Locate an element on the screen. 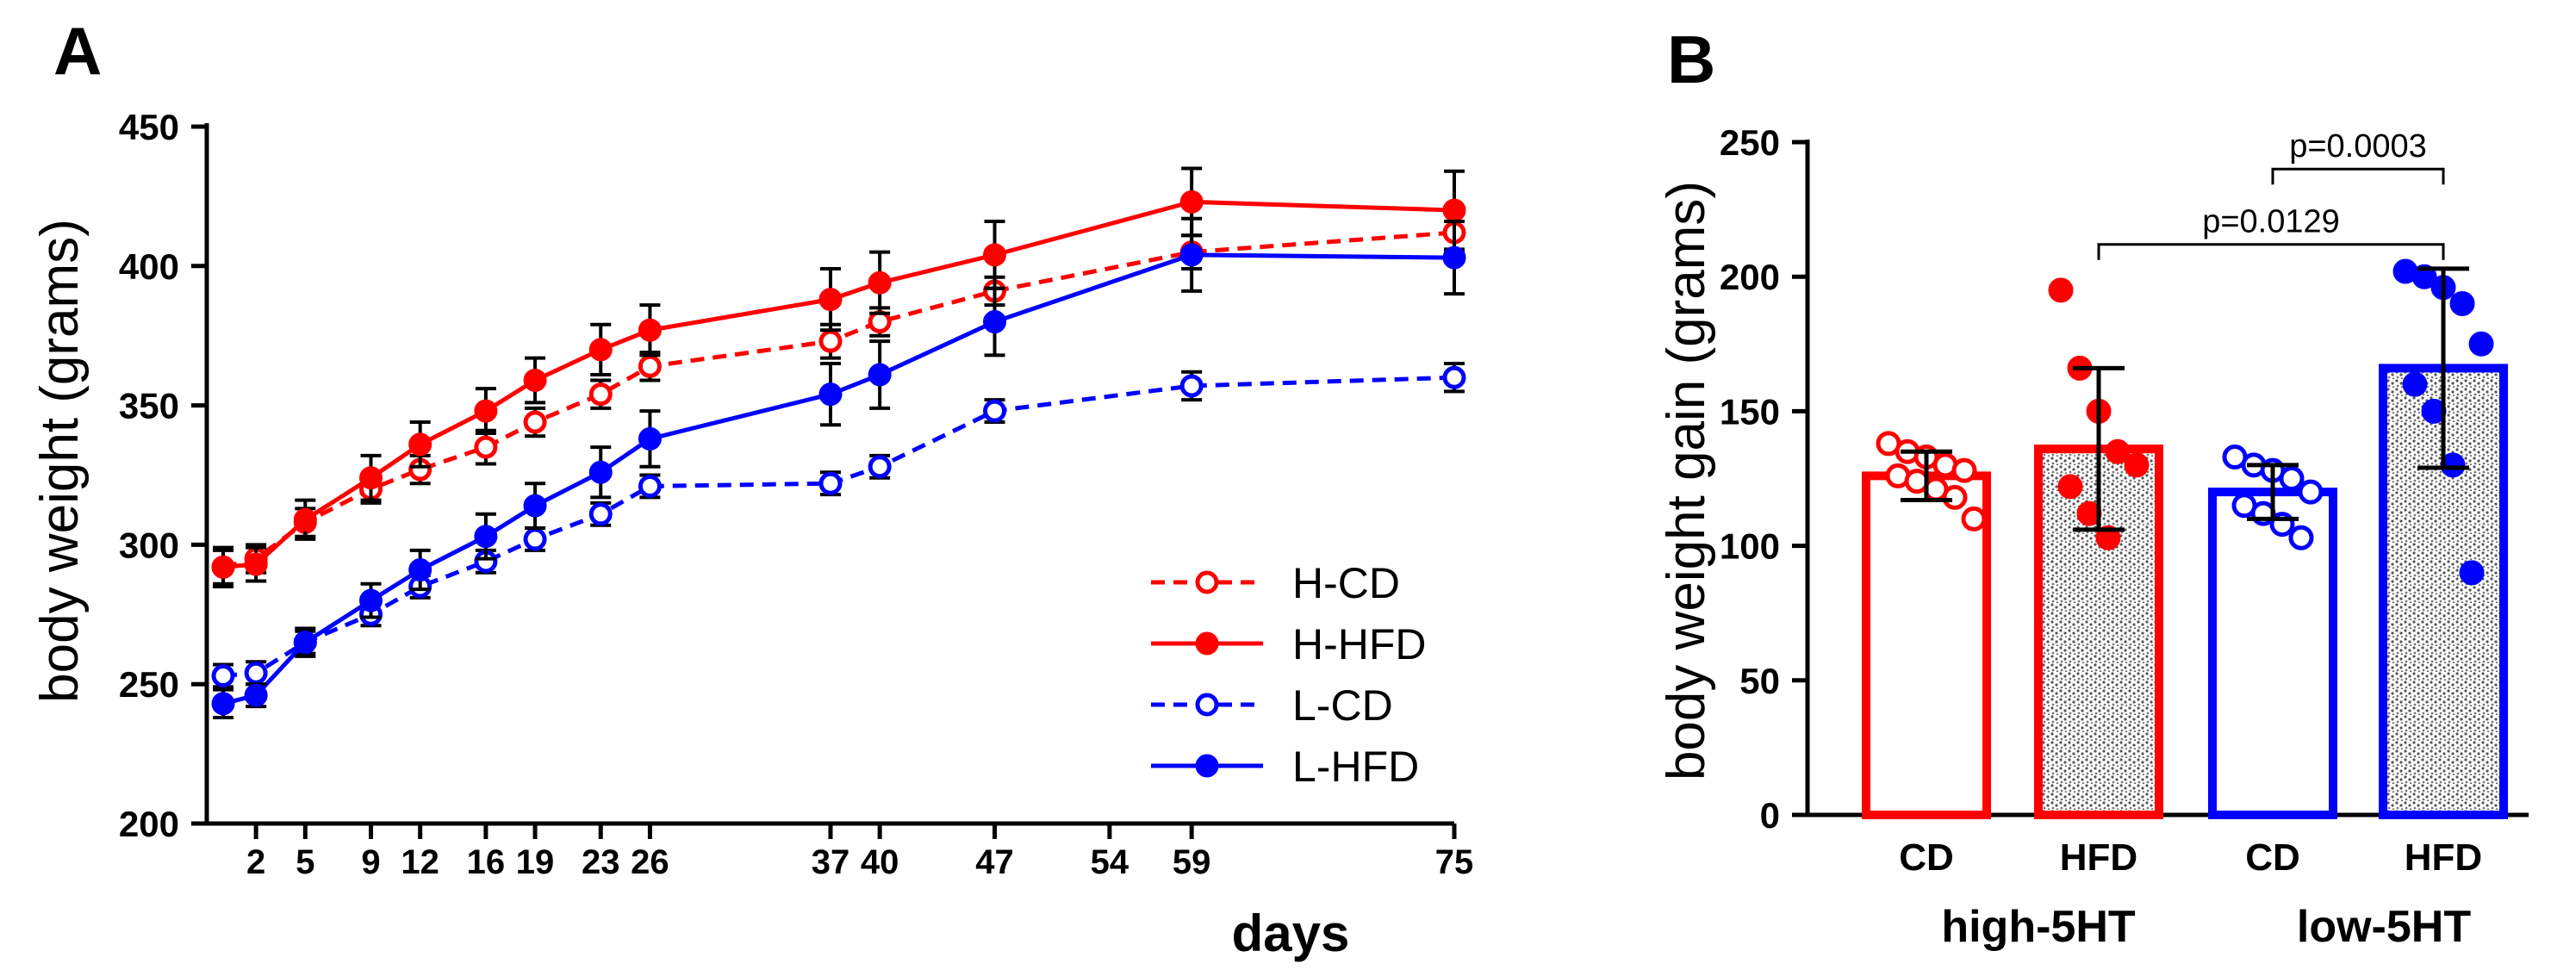 The image size is (2576, 976). x-tick-label: 54 is located at coordinates (1110, 862).